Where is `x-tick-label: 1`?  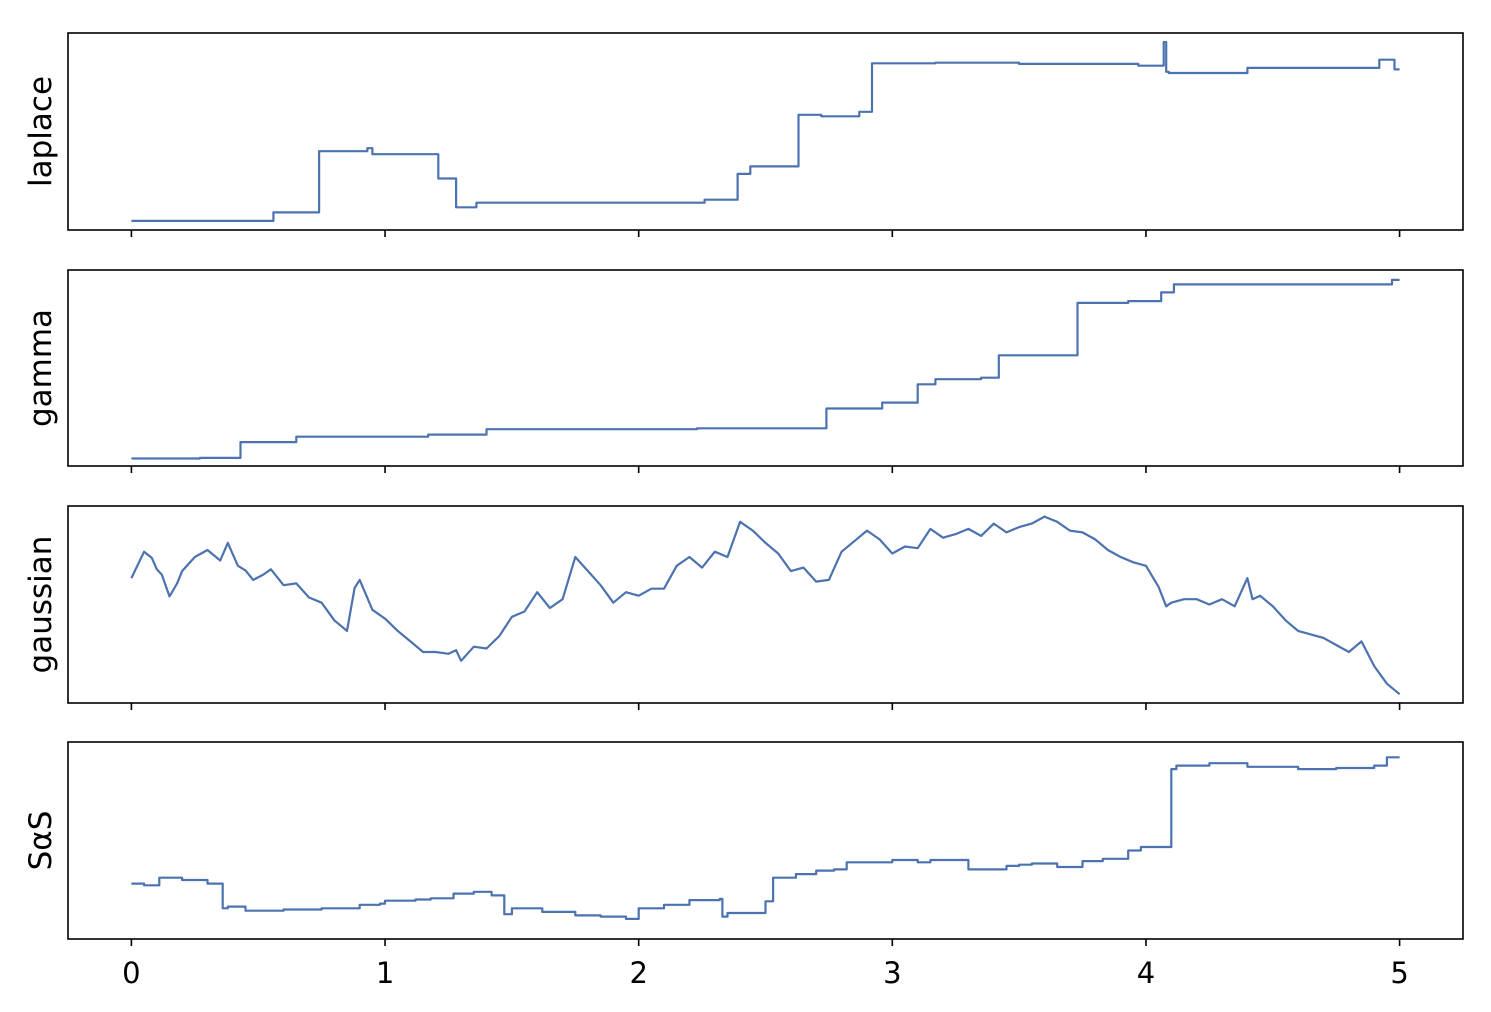
x-tick-label: 1 is located at coordinates (385, 973).